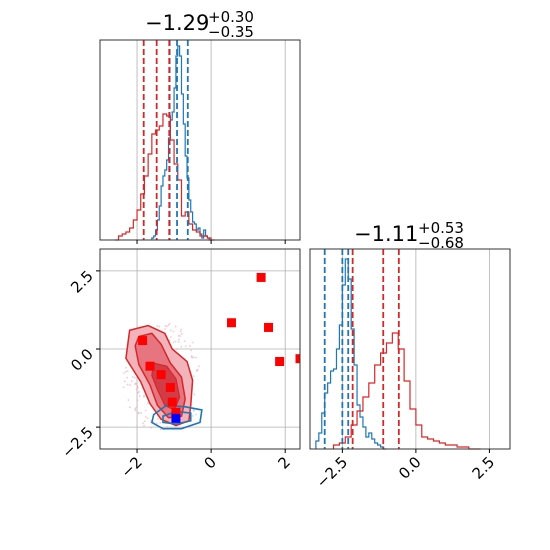 Image resolution: width=550 pixels, height=550 pixels. Describe the element at coordinates (82, 360) in the screenshot. I see `y-tick-label: 0.0` at that location.